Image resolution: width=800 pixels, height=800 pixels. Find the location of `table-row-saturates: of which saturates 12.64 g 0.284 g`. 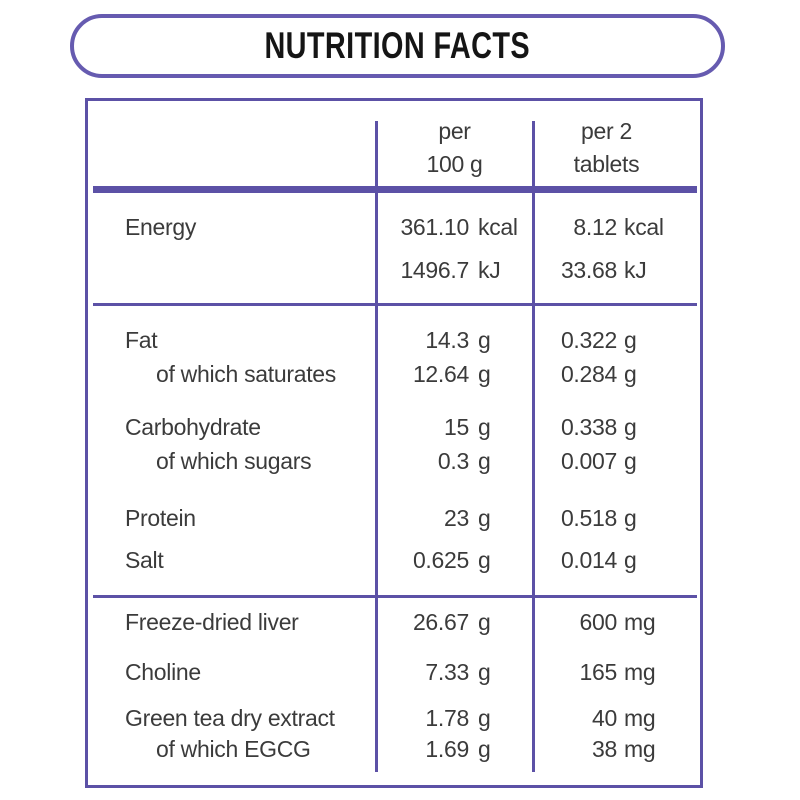

table-row-saturates: of which saturates 12.64 g 0.284 g is located at coordinates (394, 374).